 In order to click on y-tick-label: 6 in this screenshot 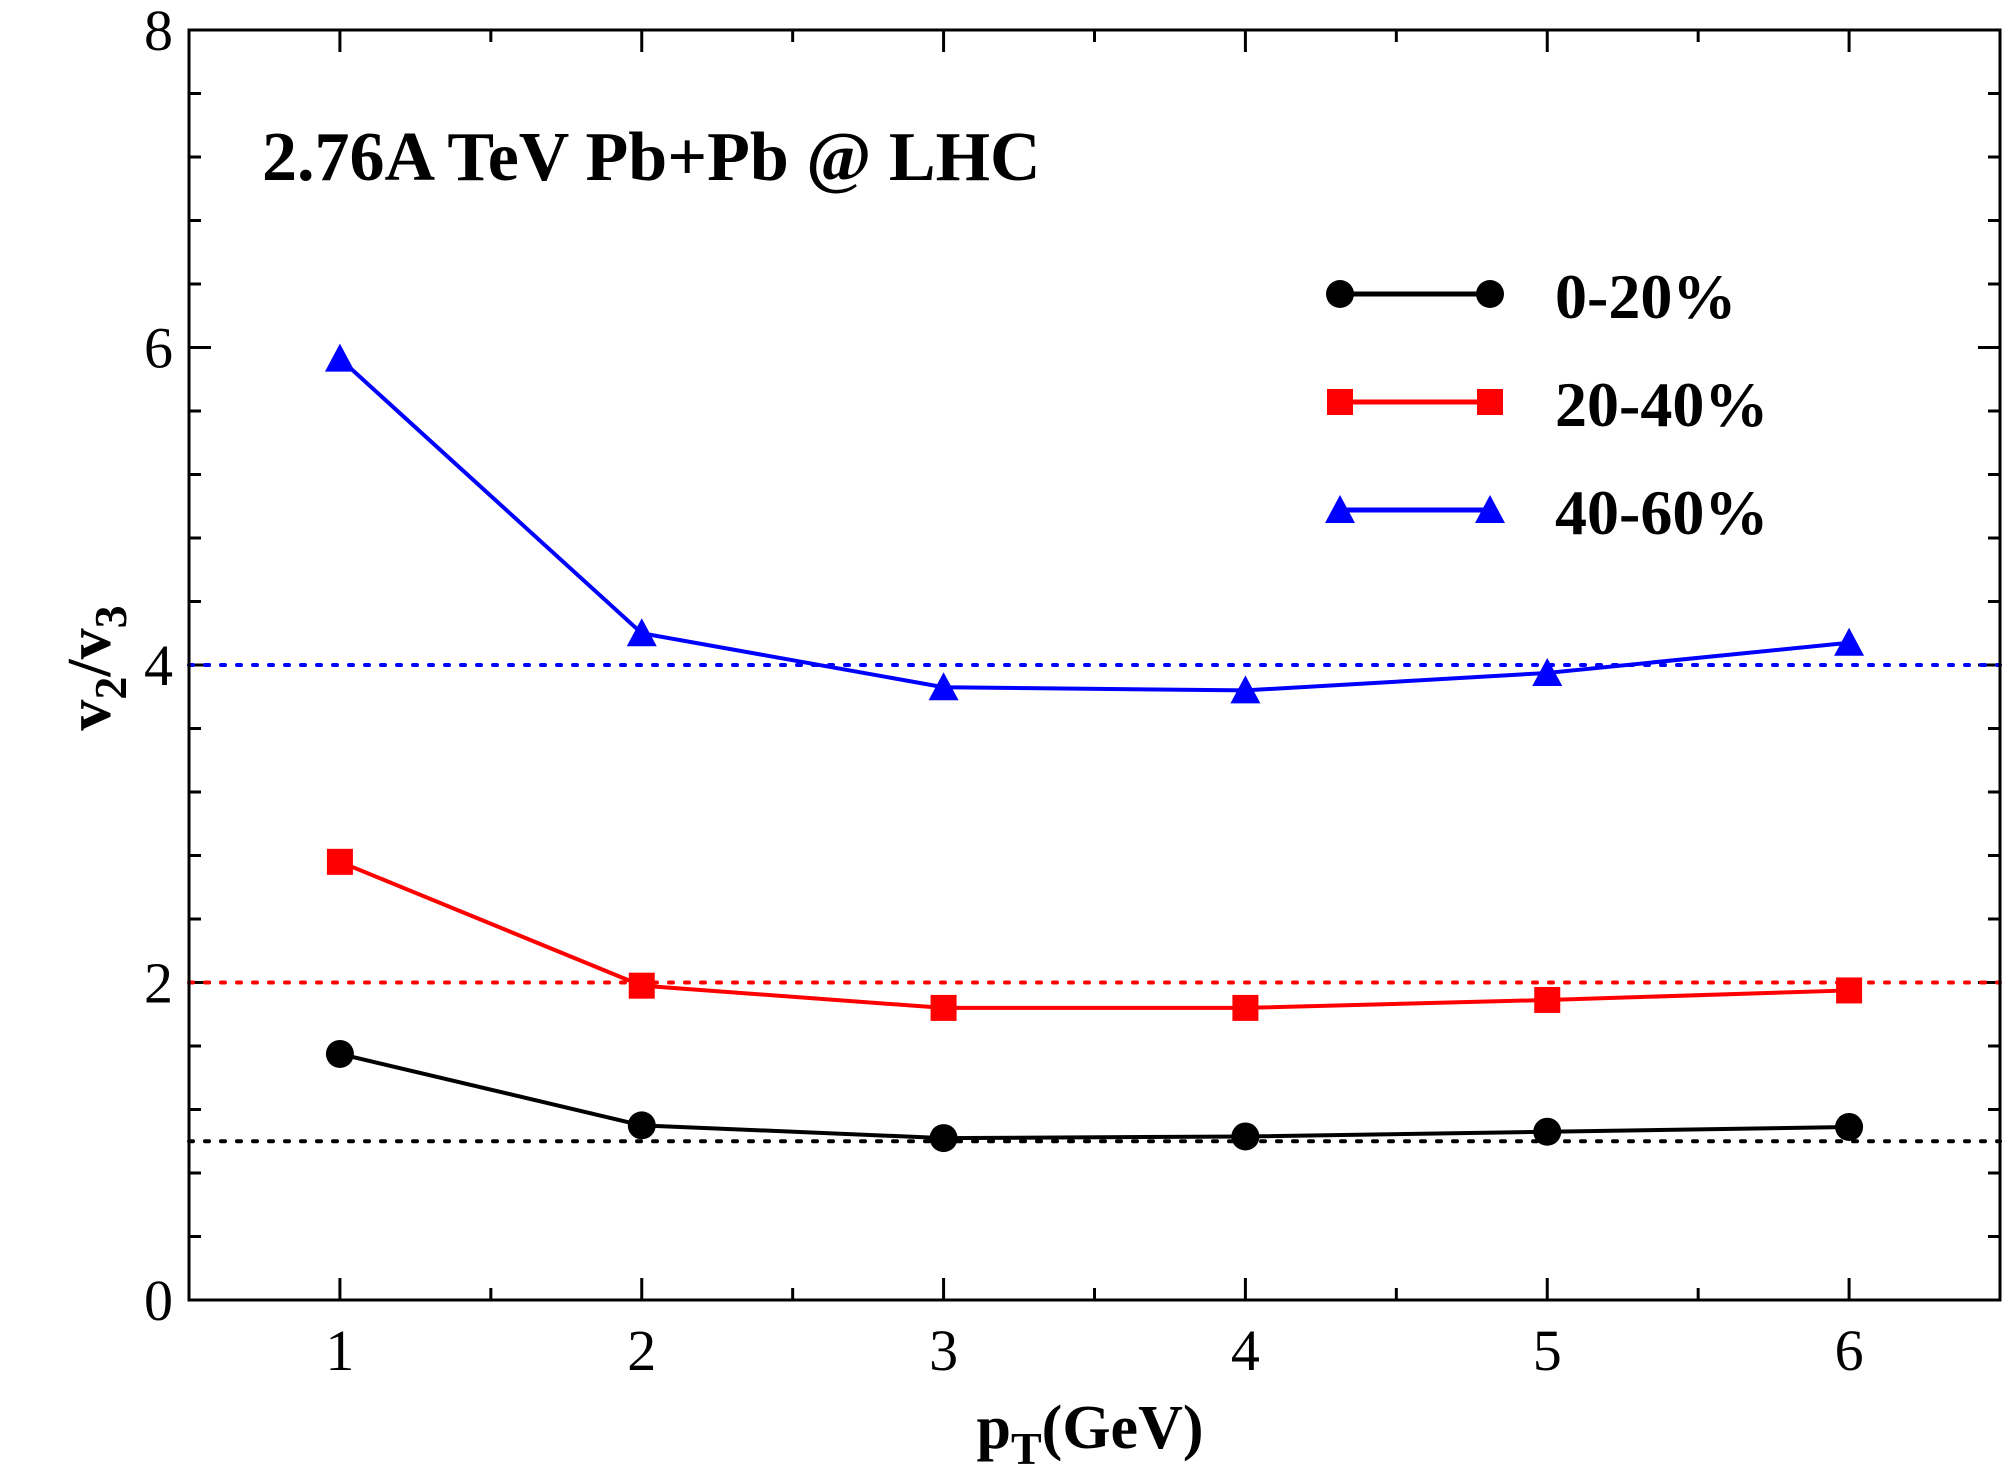, I will do `click(158, 348)`.